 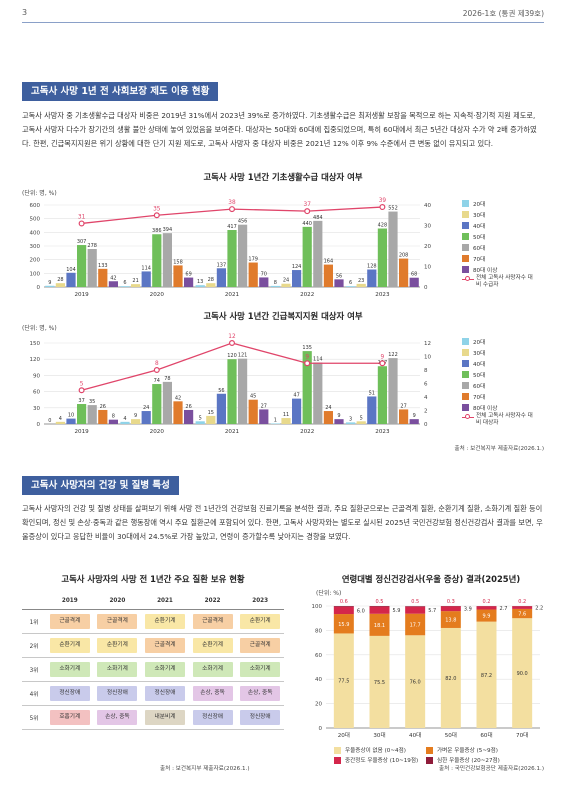 I want to click on chart2-bar-label: 10, so click(x=71, y=416).